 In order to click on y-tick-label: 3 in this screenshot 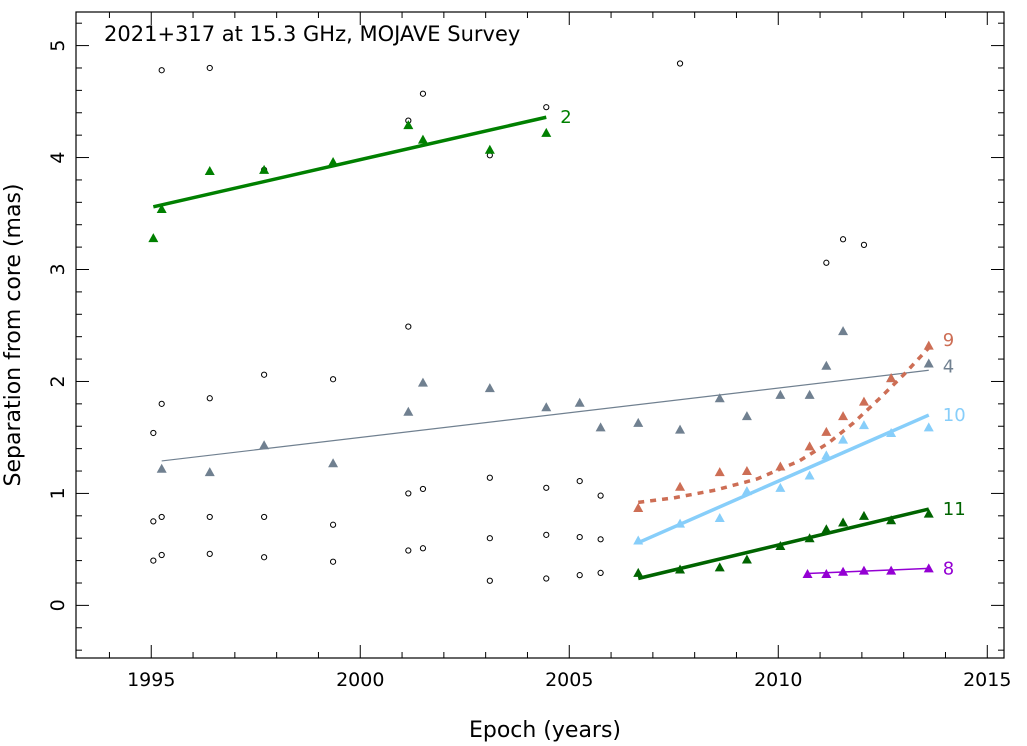, I will do `click(58, 269)`.